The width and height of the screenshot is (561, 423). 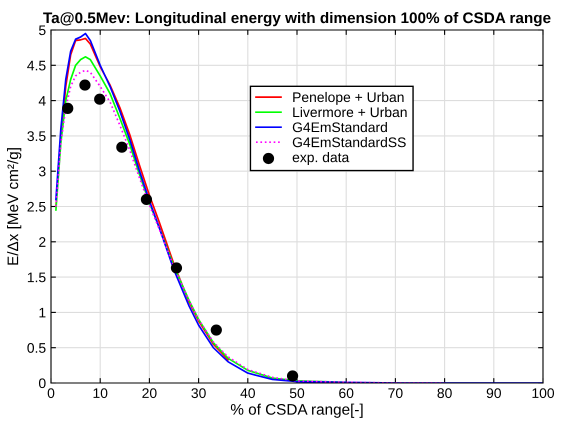 I want to click on y-tick-label: 5, so click(x=42, y=30).